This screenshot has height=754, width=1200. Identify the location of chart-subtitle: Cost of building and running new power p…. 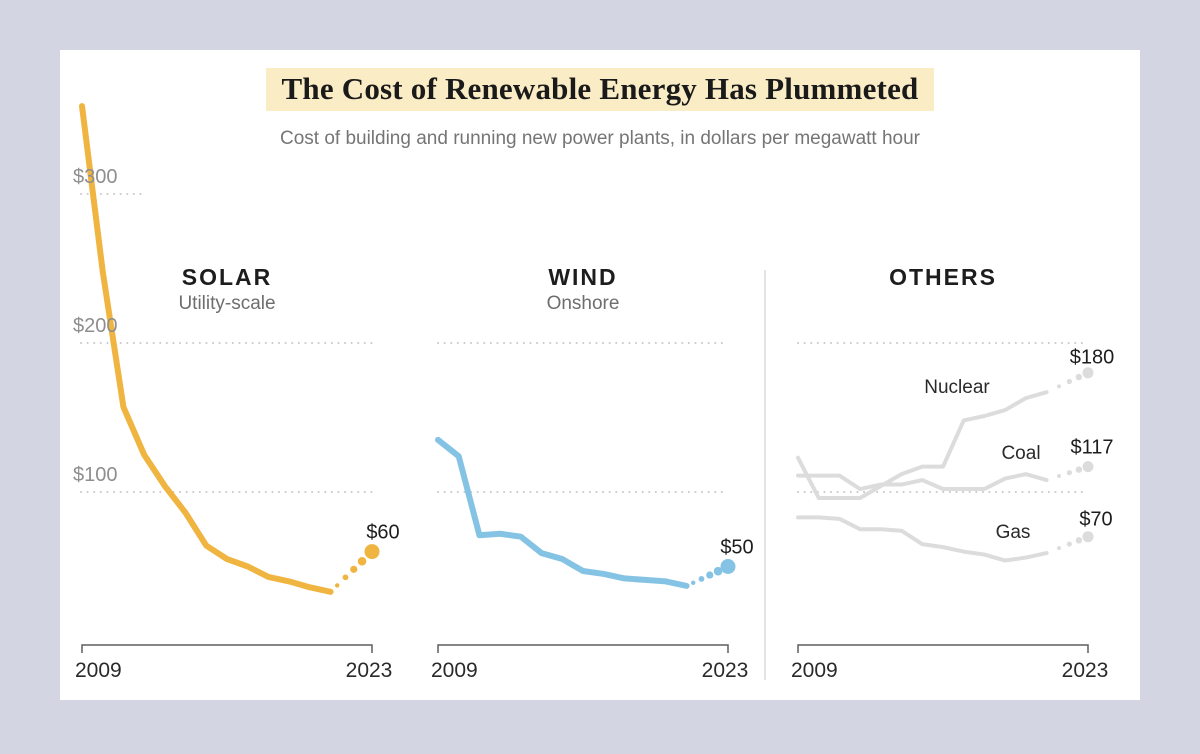
(600, 138).